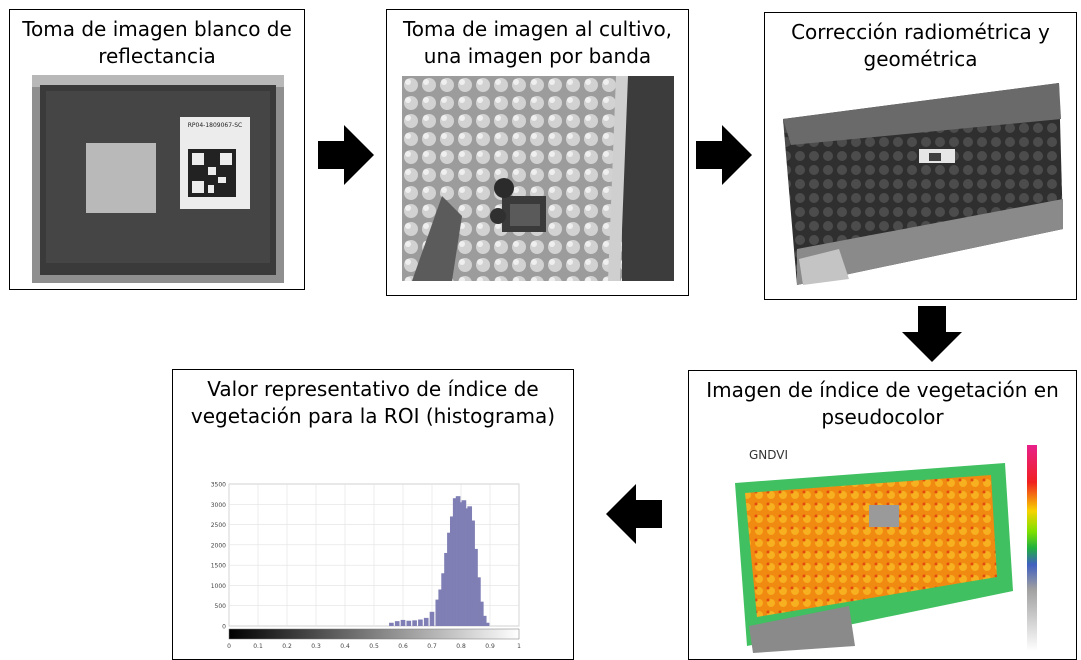  Describe the element at coordinates (923, 184) in the screenshot. I see `corrected-orthomosaic` at that location.